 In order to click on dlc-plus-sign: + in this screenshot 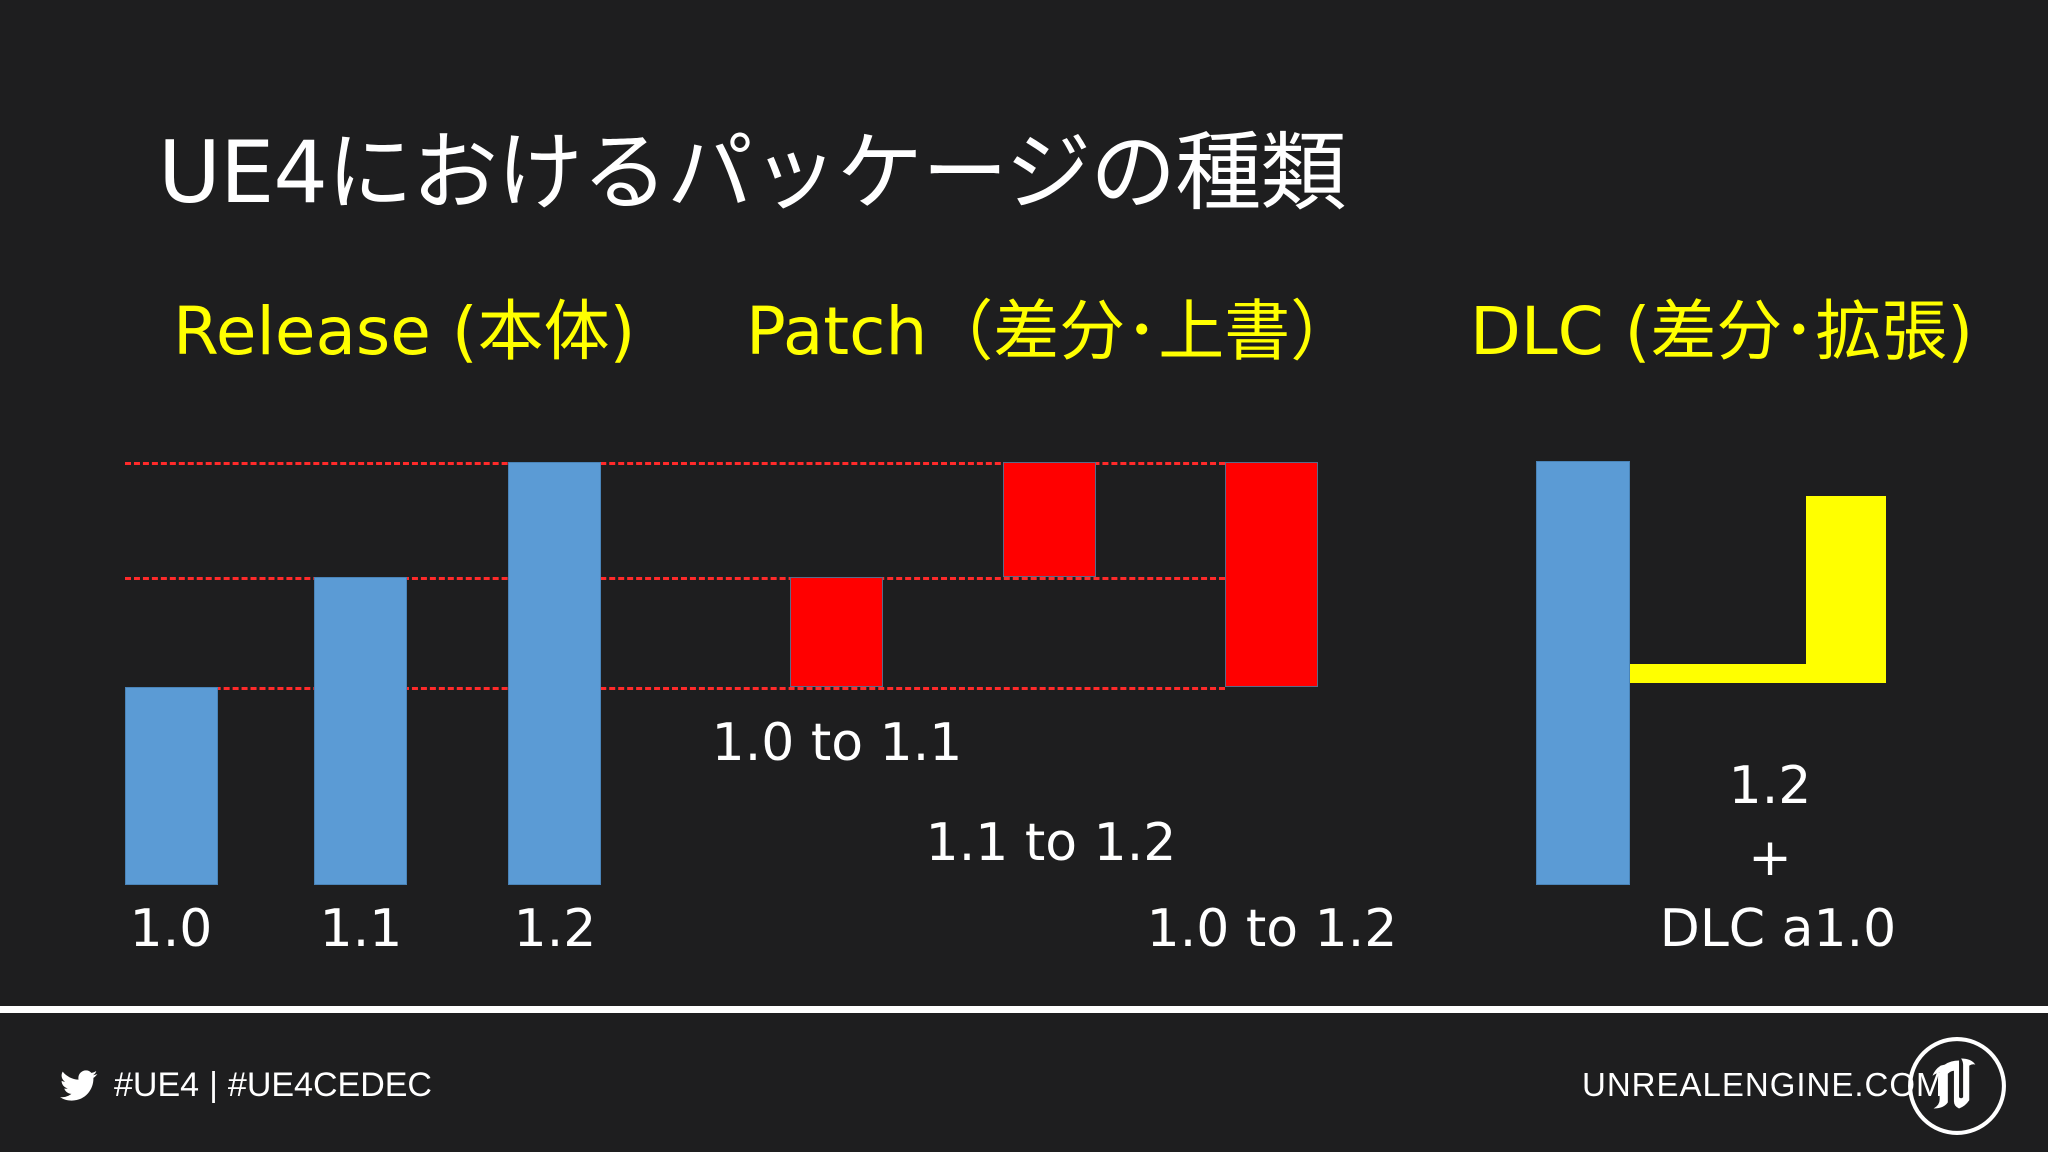, I will do `click(1770, 858)`.